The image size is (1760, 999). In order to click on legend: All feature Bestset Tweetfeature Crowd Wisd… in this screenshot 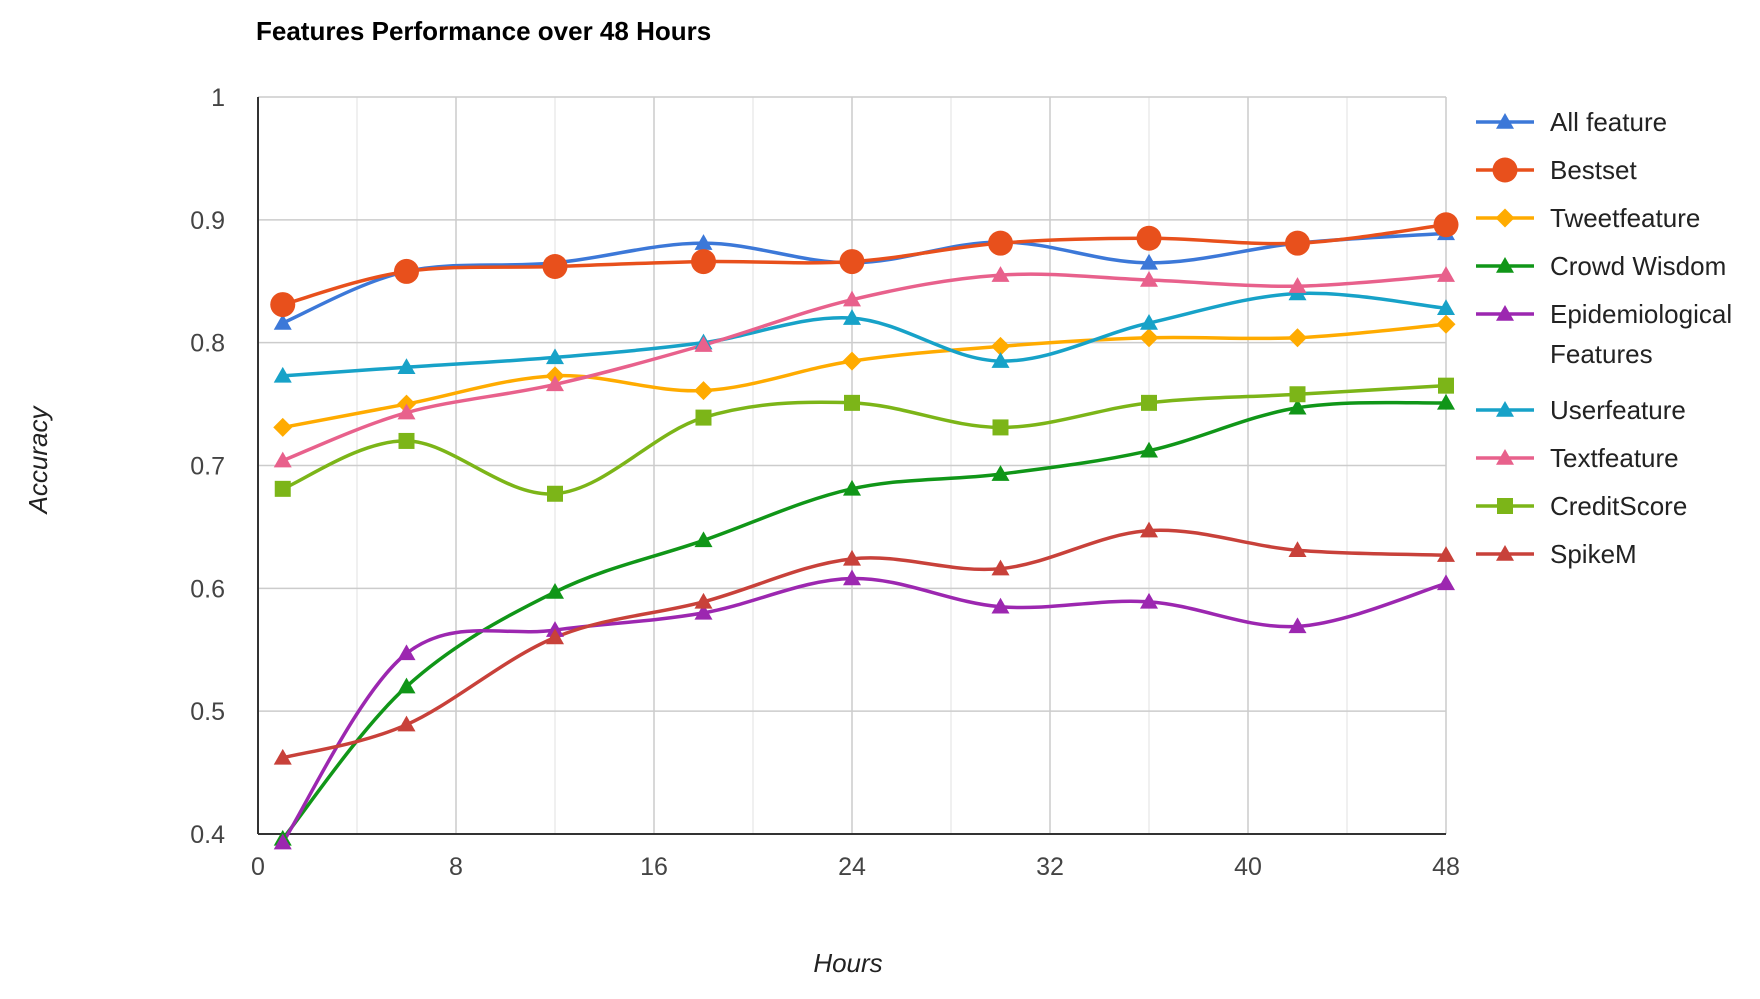, I will do `click(1604, 338)`.